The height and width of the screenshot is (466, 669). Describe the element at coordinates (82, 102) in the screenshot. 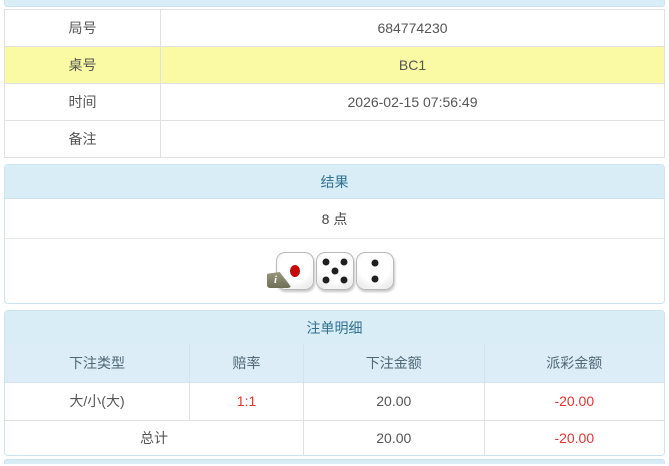

I see `time-label: 时间` at that location.